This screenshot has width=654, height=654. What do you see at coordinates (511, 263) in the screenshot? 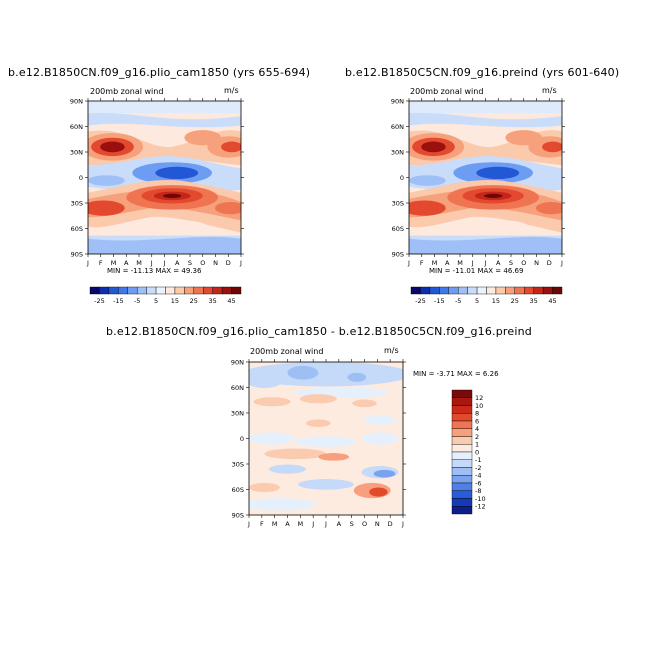
I see `chart-2-x-tick-label: S` at bounding box center [511, 263].